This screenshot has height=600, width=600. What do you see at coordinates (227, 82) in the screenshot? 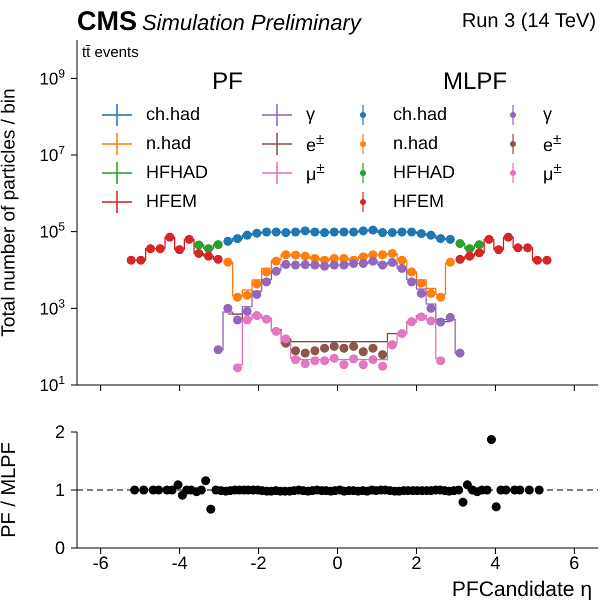
I see `annotation: PF` at bounding box center [227, 82].